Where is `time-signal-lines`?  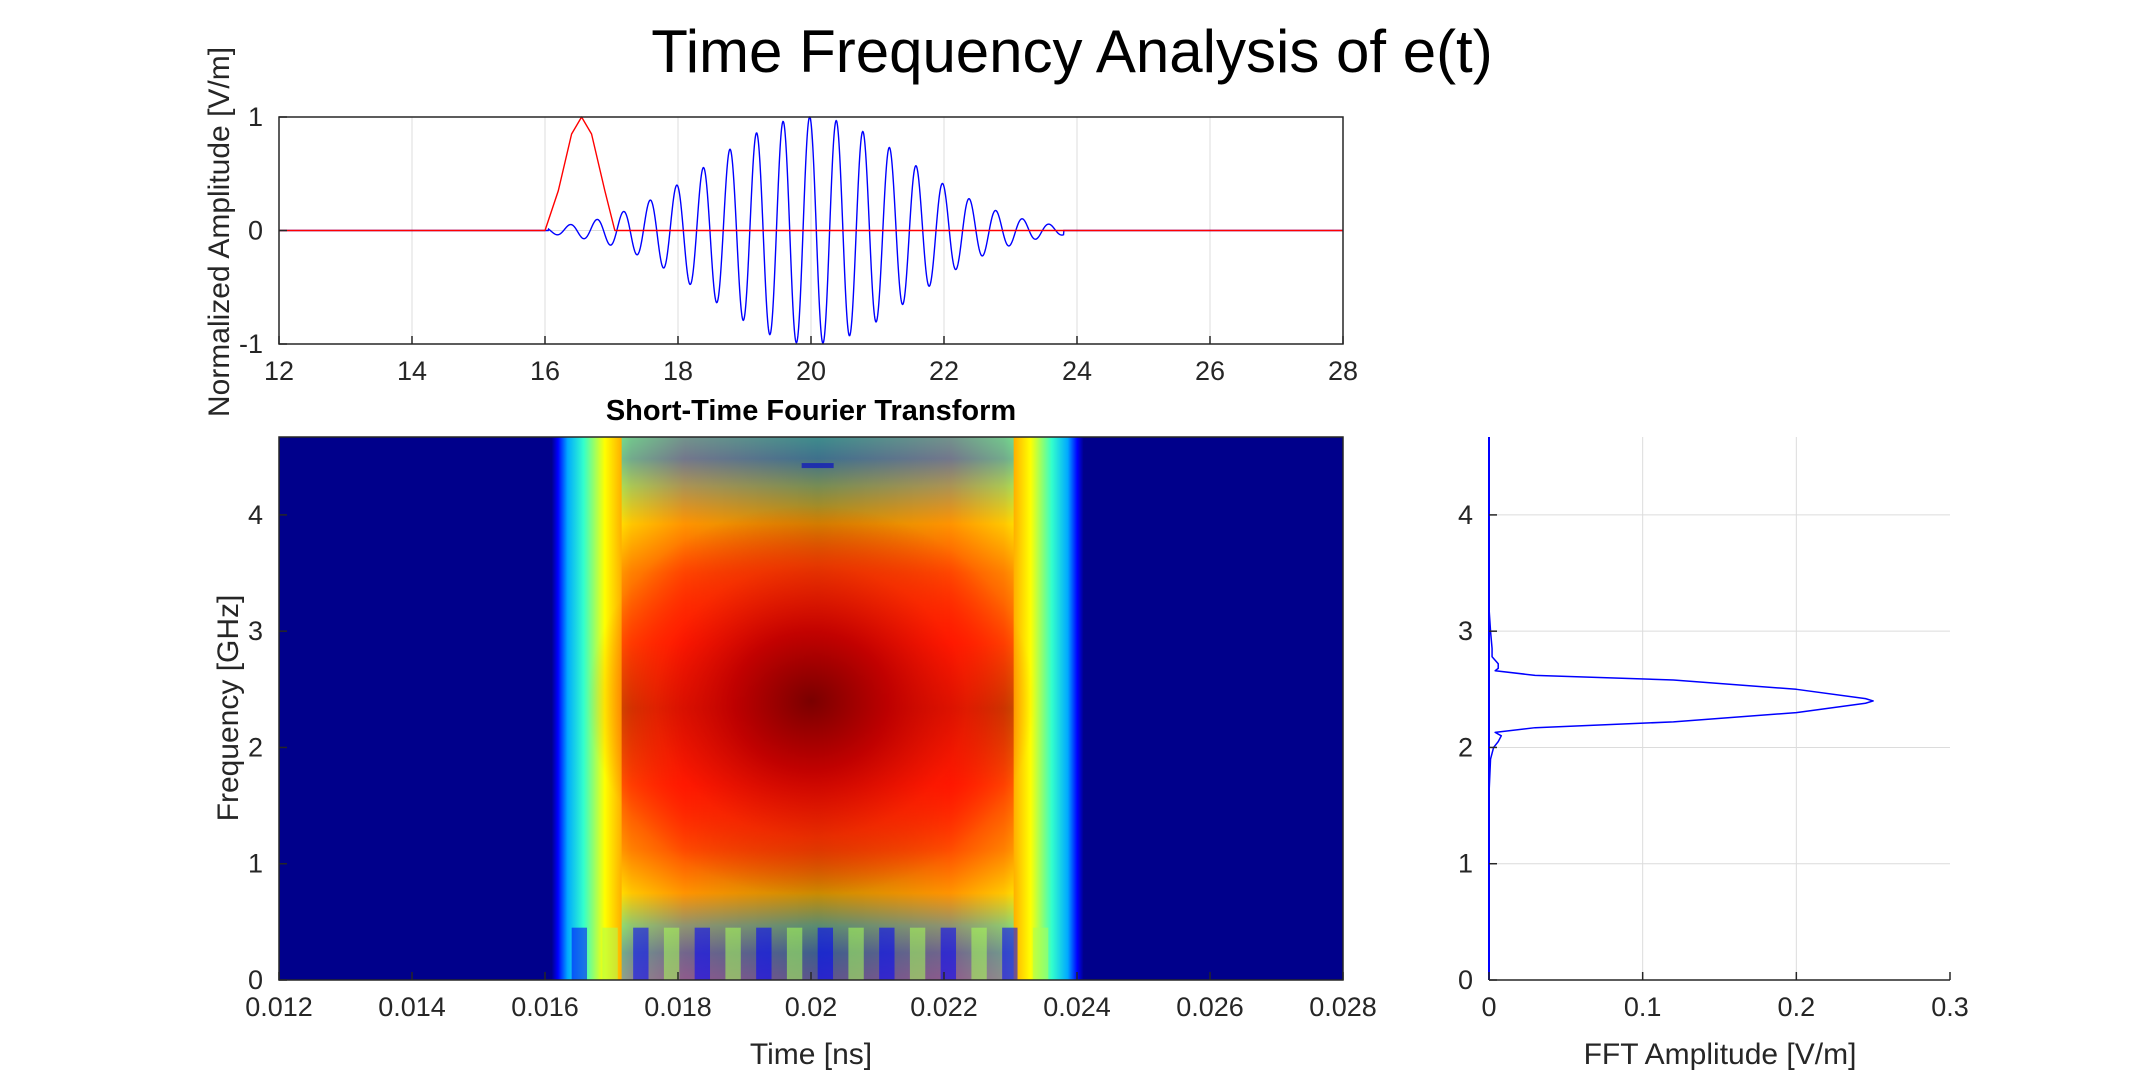 time-signal-lines is located at coordinates (811, 230).